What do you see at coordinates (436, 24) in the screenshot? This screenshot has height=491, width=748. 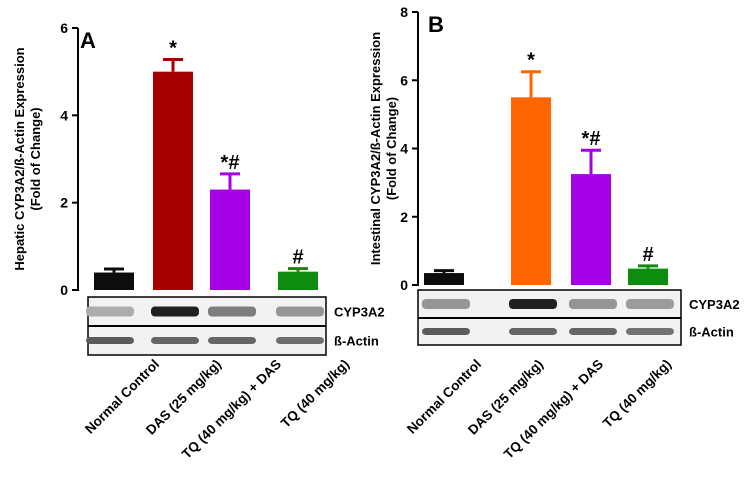 I see `panel-letter: B` at bounding box center [436, 24].